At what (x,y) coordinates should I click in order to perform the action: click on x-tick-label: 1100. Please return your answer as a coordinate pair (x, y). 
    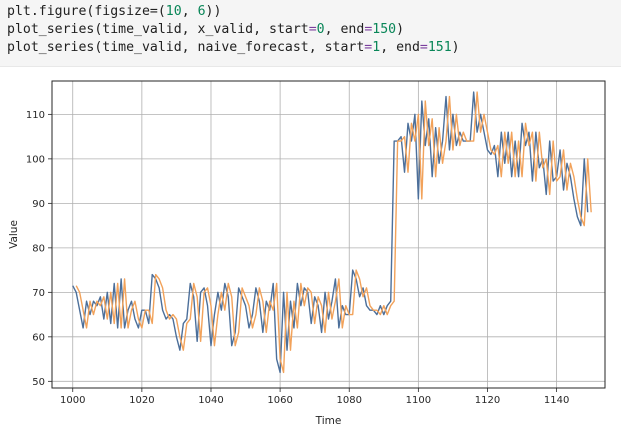
    Looking at the image, I should click on (418, 400).